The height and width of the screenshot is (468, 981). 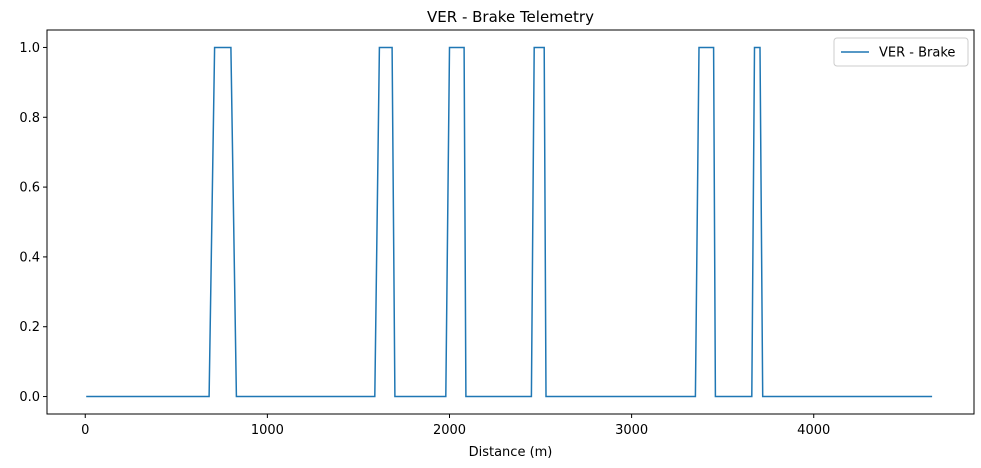 I want to click on y-tick-label: 0.8, so click(x=29, y=118).